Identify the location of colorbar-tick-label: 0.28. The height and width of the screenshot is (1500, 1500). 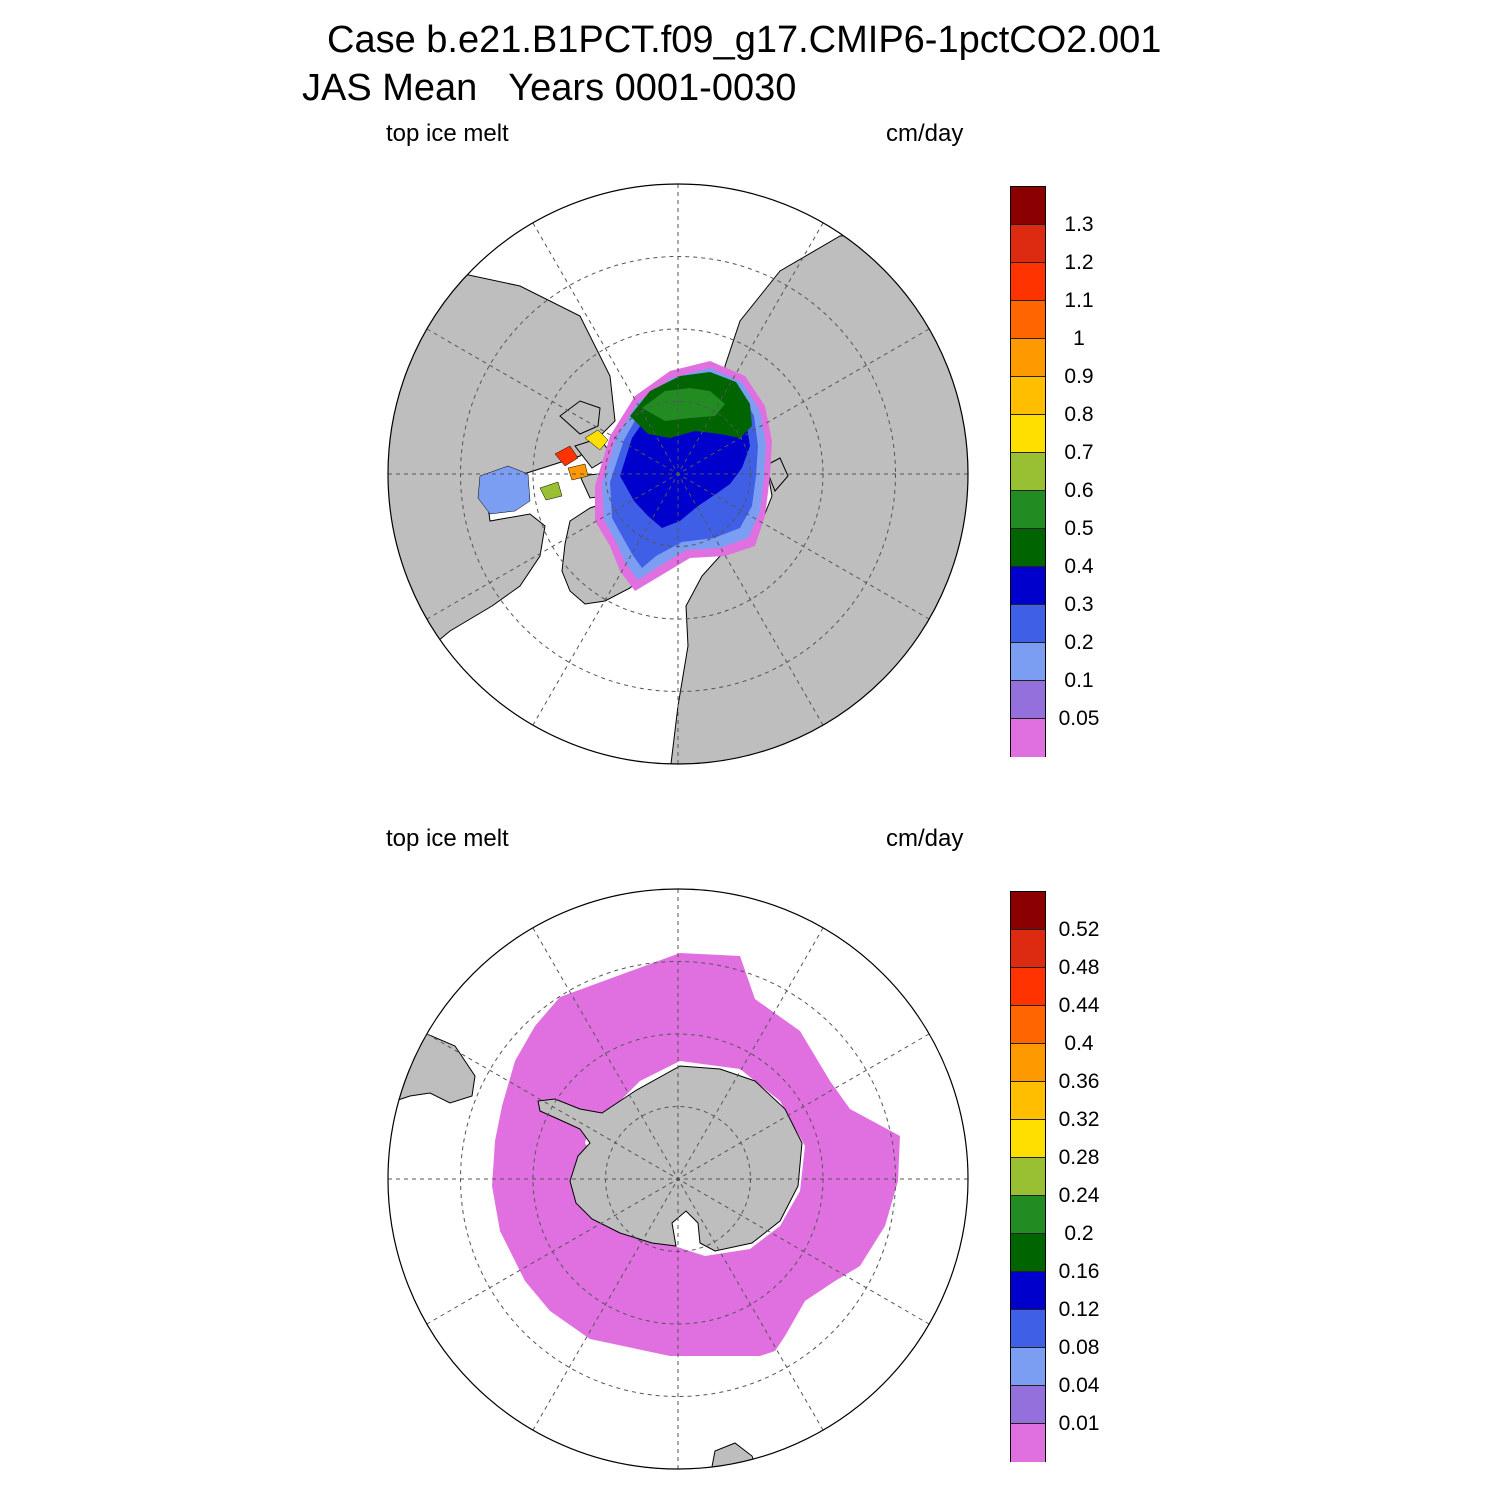
(1079, 1157).